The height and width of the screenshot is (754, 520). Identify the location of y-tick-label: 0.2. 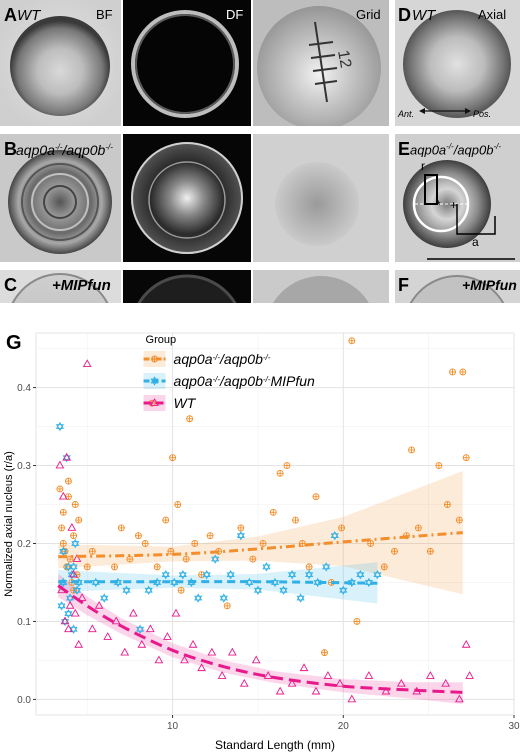
(24, 544).